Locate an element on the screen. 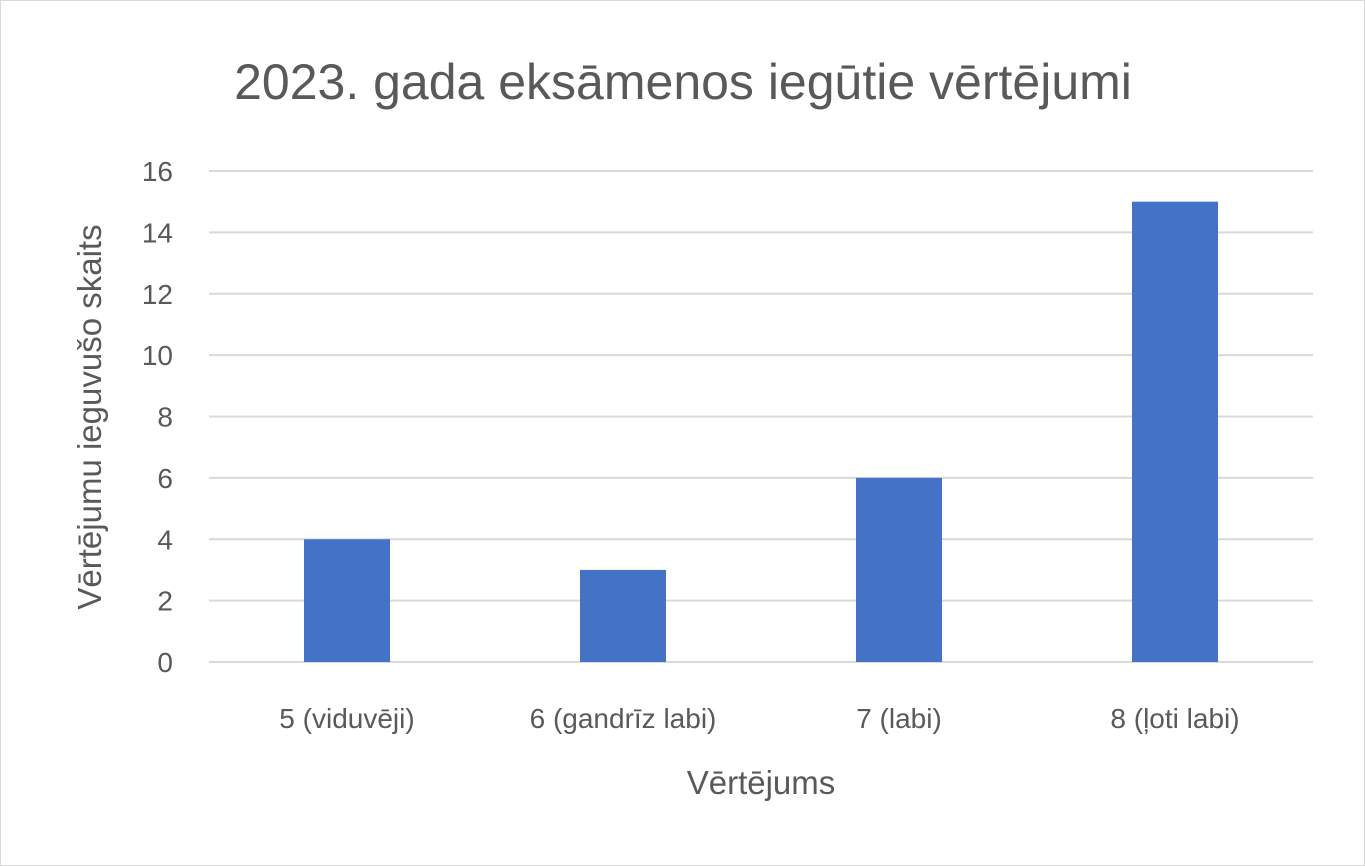  y-axis-title: Vērtējumu ieguvušo skaits is located at coordinates (89, 416).